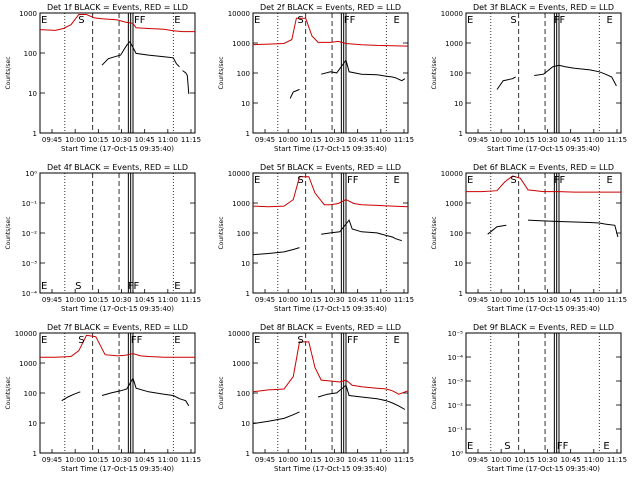  What do you see at coordinates (456, 334) in the screenshot?
I see `y-tick-label: 10⁻⁵` at bounding box center [456, 334].